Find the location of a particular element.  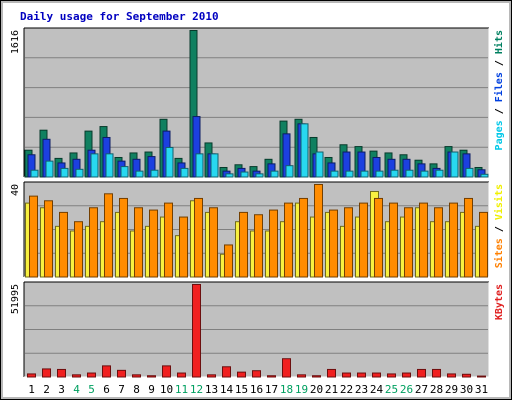

panel-hits-ymax-label: 1616 is located at coordinates (15, 42).